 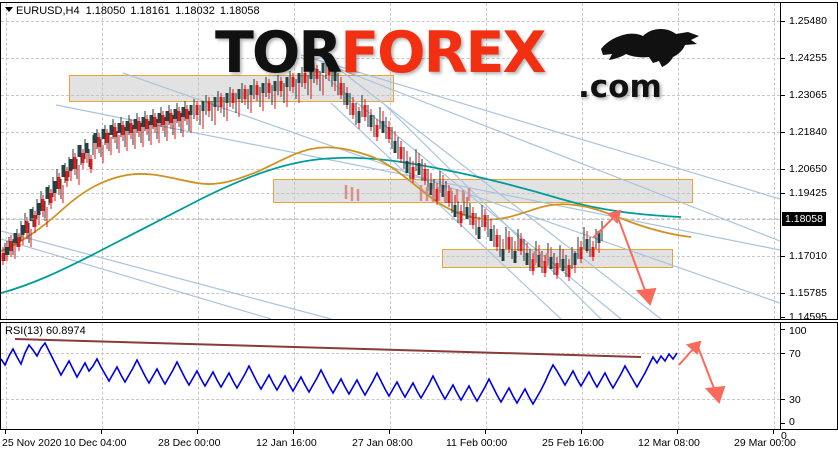 I want to click on current-price-badge: 1.18058, so click(x=804, y=219).